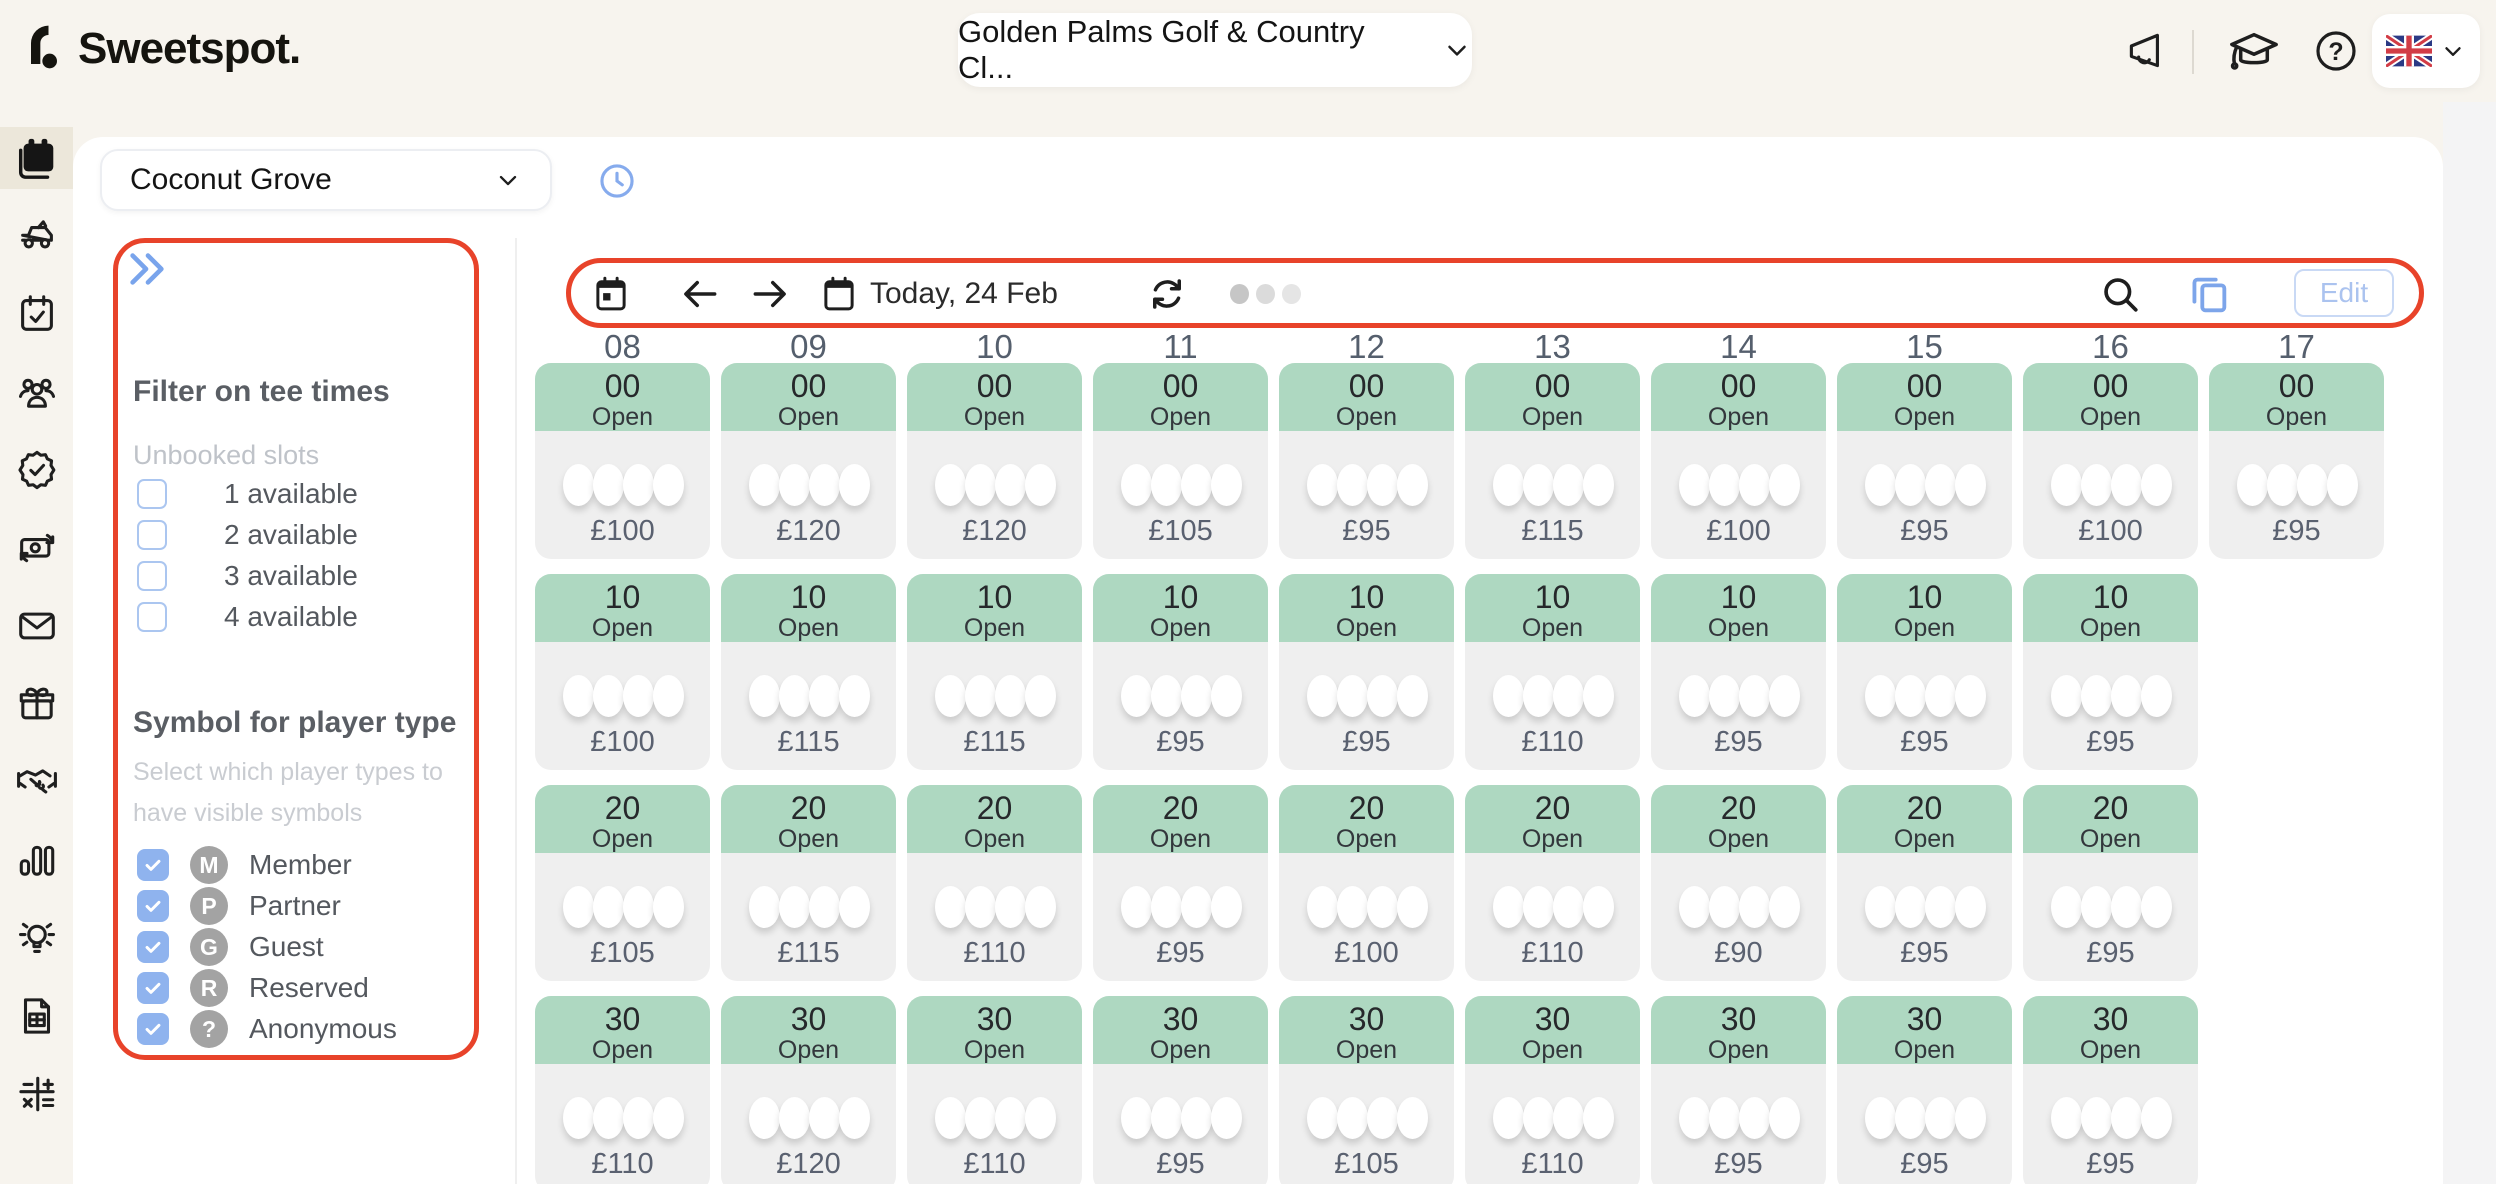 This screenshot has height=1184, width=2496. What do you see at coordinates (2426, 51) in the screenshot?
I see `language-selector` at bounding box center [2426, 51].